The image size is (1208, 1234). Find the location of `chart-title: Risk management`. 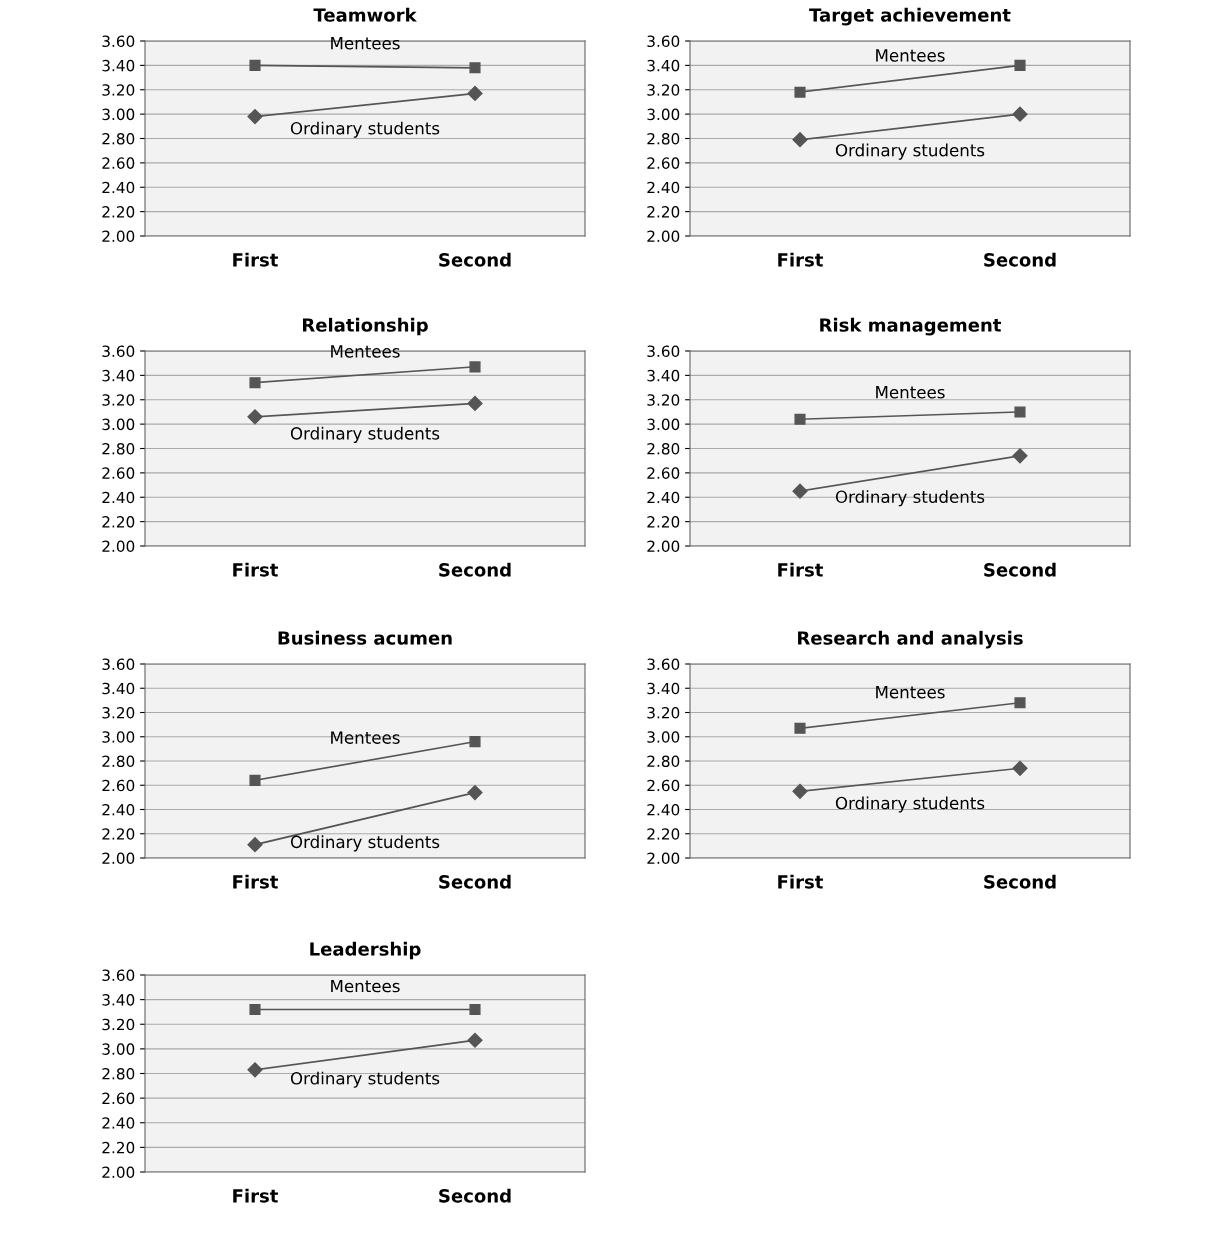

chart-title: Risk management is located at coordinates (911, 326).